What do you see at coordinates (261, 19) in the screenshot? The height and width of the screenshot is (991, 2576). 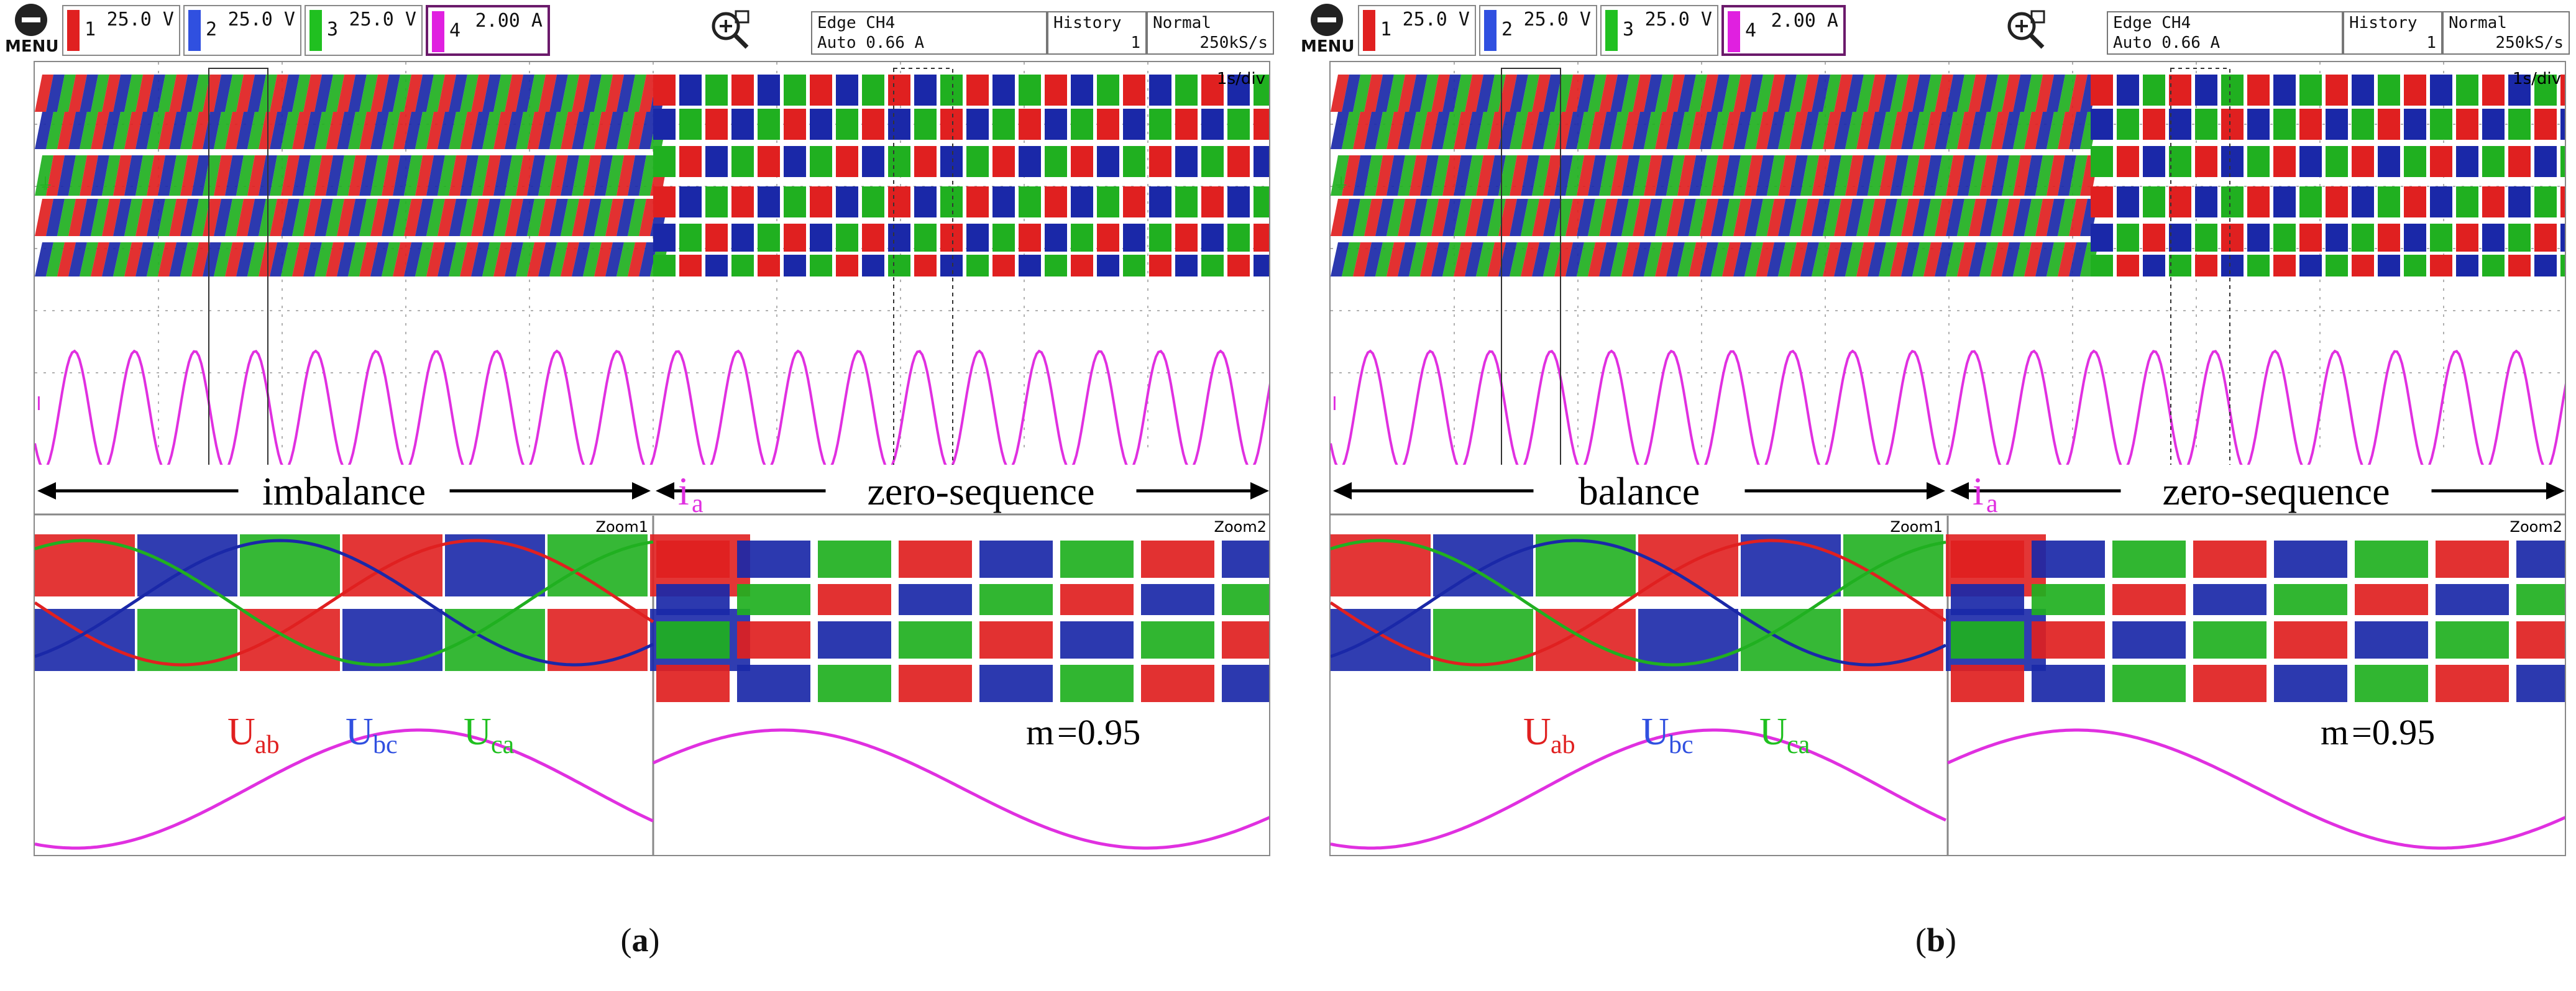 I see `channel-2-scale: 25.0 V` at bounding box center [261, 19].